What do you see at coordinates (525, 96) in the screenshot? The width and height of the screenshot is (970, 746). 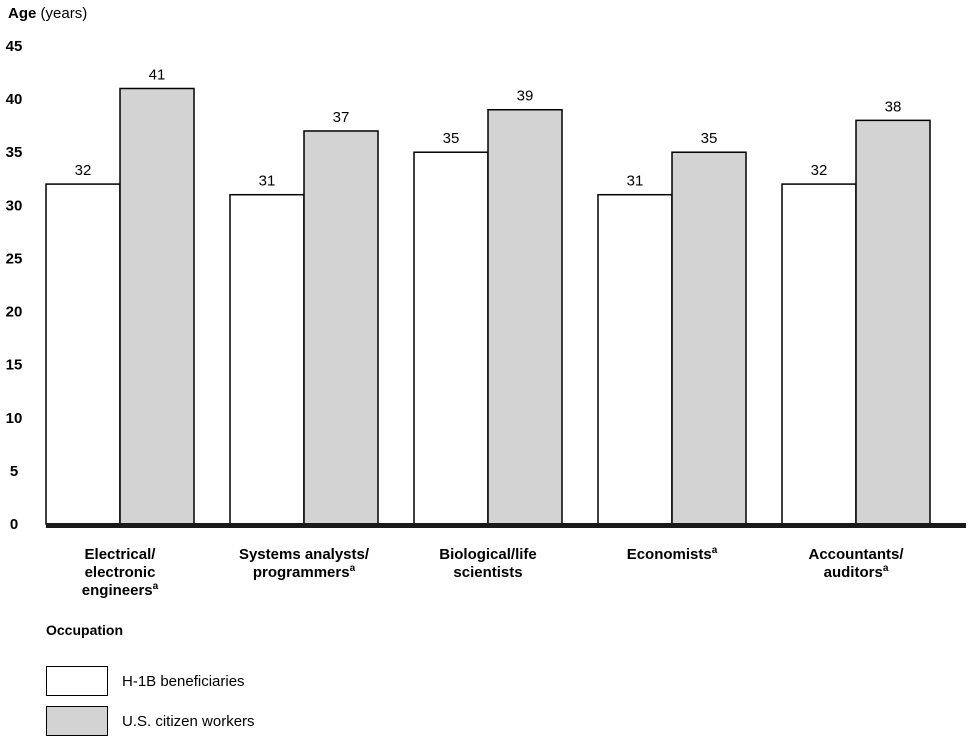 I see `bar-value-label: 39` at bounding box center [525, 96].